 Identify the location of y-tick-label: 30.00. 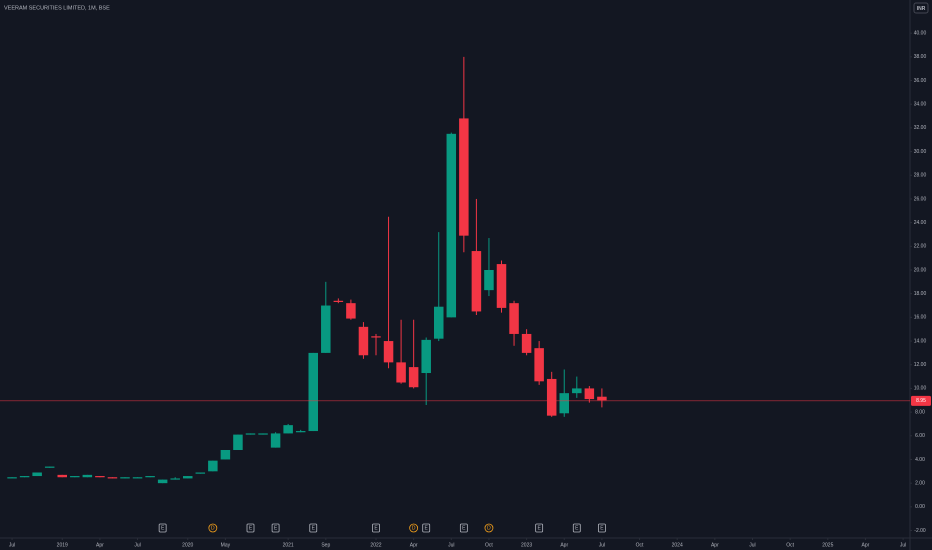
(920, 152).